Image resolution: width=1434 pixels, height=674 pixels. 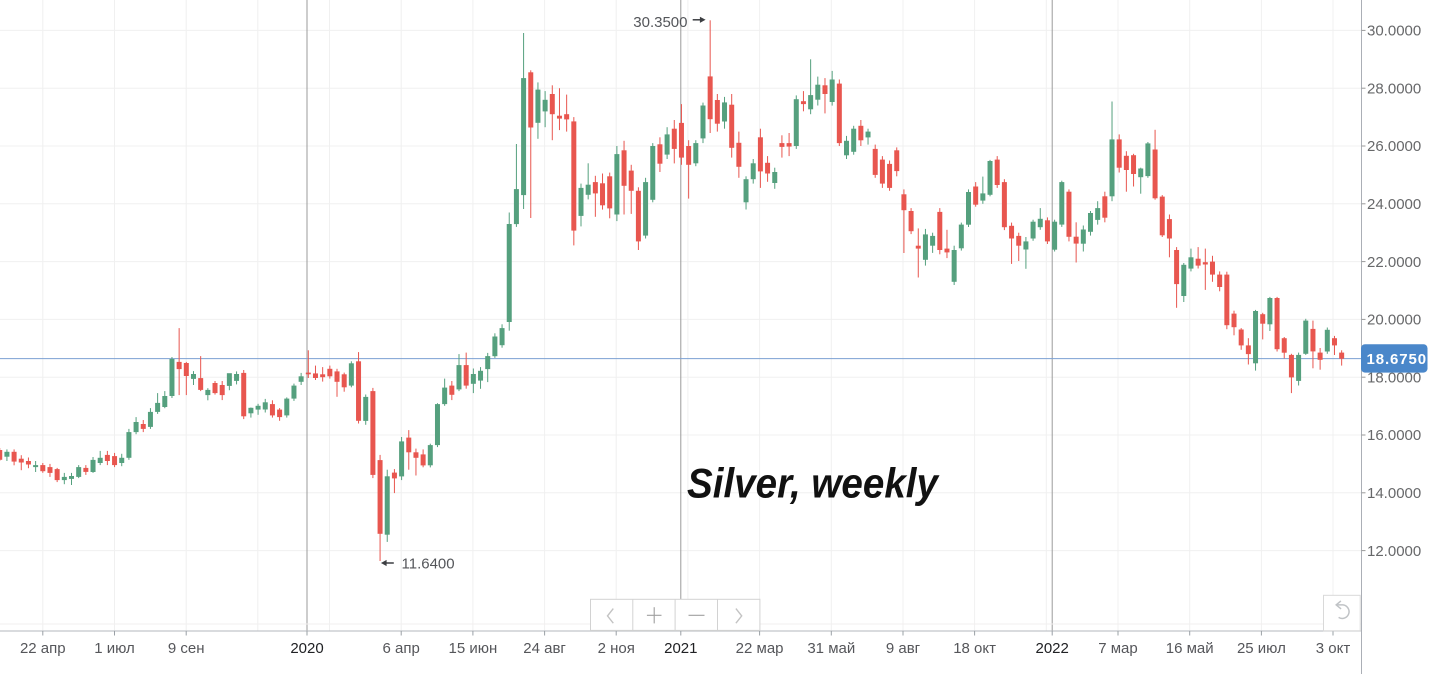 What do you see at coordinates (1261, 648) in the screenshot?
I see `svg-text: 25 июл` at bounding box center [1261, 648].